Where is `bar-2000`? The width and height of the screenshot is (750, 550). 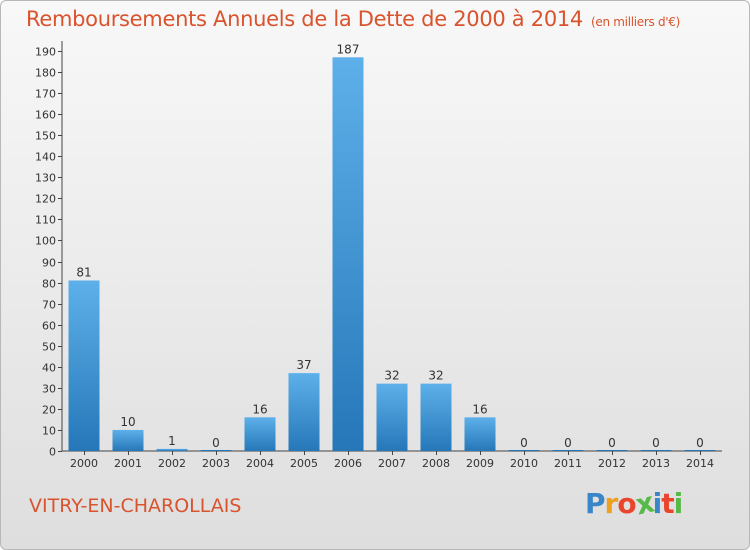
bar-2000 is located at coordinates (84, 365).